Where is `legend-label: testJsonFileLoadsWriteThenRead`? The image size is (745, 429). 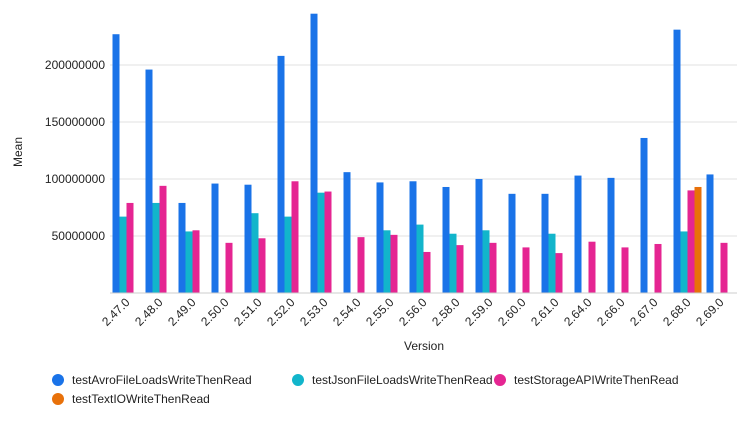 legend-label: testJsonFileLoadsWriteThenRead is located at coordinates (402, 379).